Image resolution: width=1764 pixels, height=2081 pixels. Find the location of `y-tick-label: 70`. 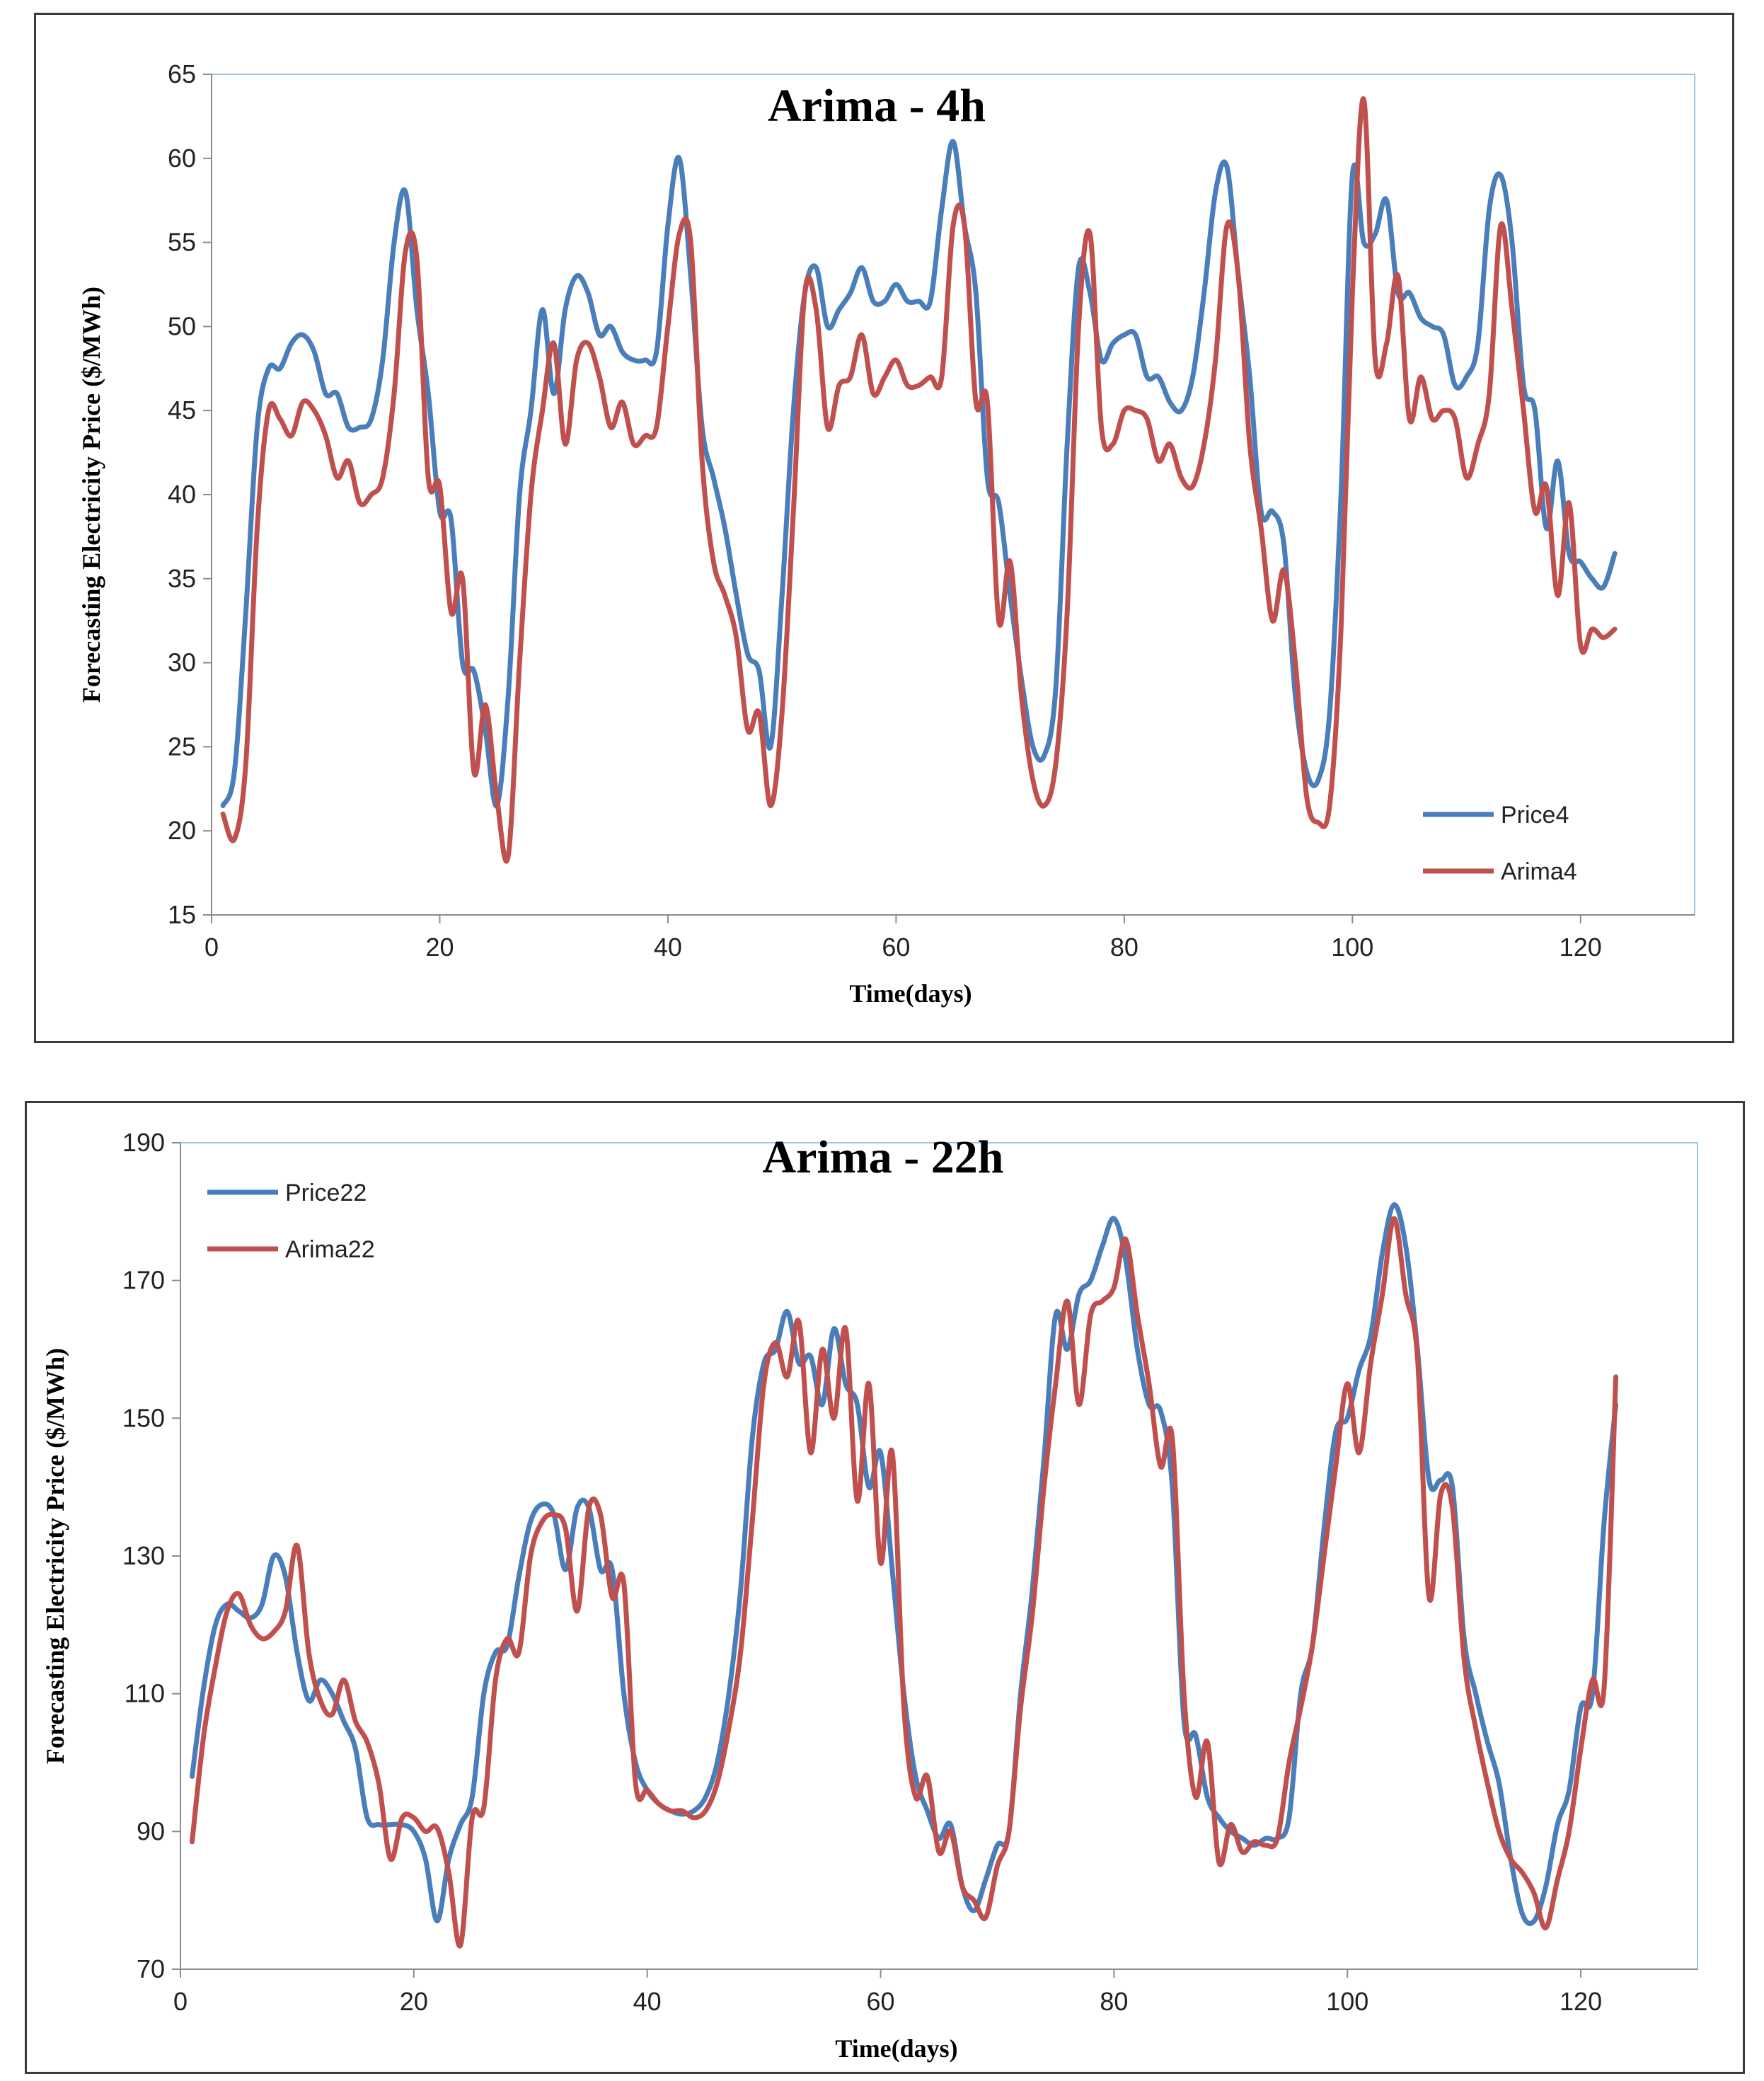

y-tick-label: 70 is located at coordinates (151, 1968).